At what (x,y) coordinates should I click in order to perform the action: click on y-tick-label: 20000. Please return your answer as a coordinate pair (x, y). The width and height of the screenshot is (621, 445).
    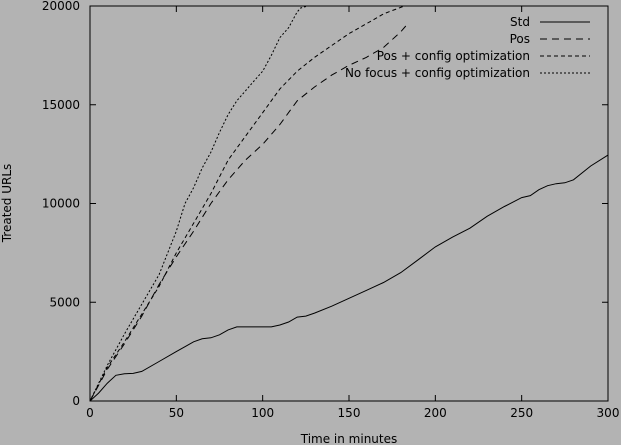
    Looking at the image, I should click on (61, 6).